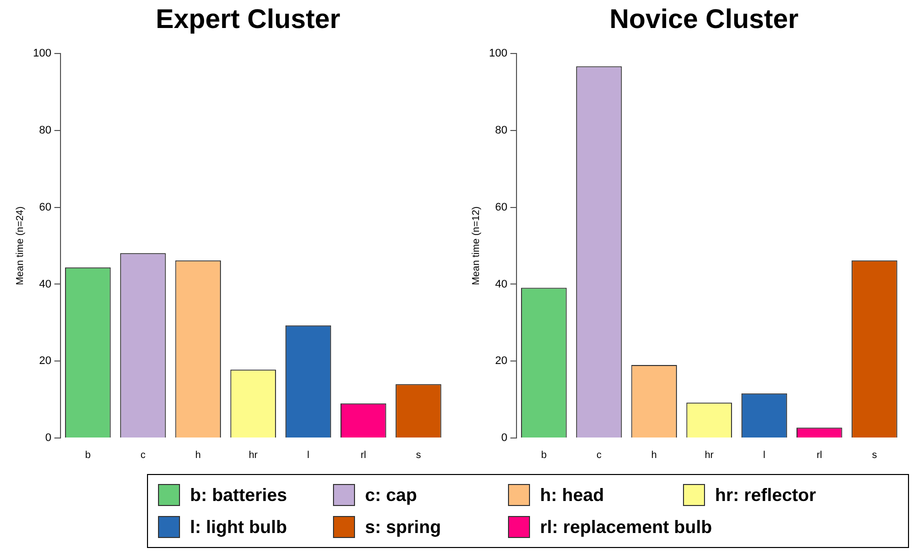 The height and width of the screenshot is (553, 912). What do you see at coordinates (626, 527) in the screenshot?
I see `text: rl: replacement bulb` at bounding box center [626, 527].